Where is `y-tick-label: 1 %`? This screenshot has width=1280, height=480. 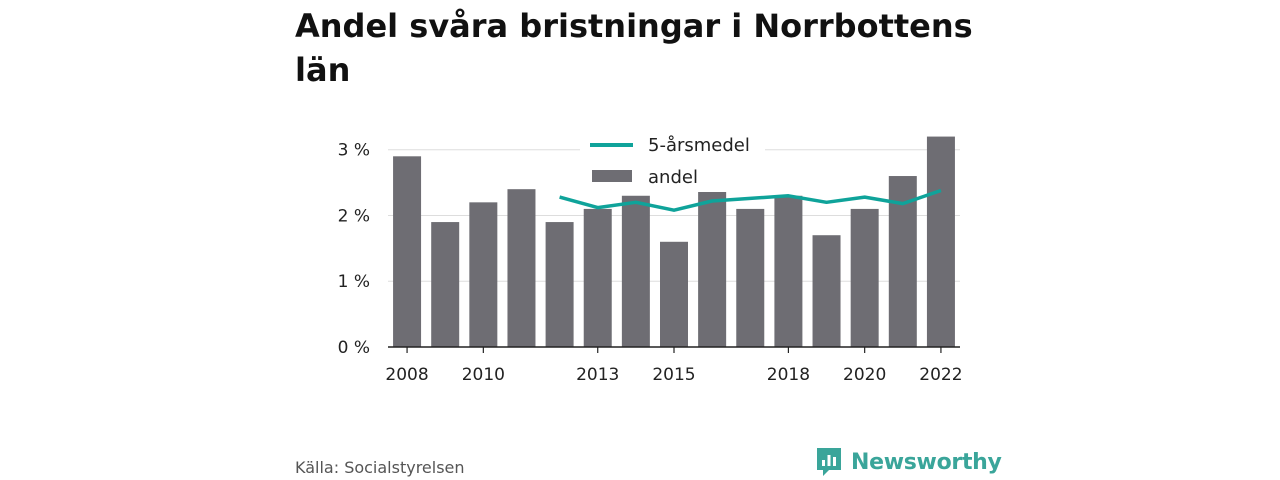
y-tick-label: 1 % is located at coordinates (354, 282).